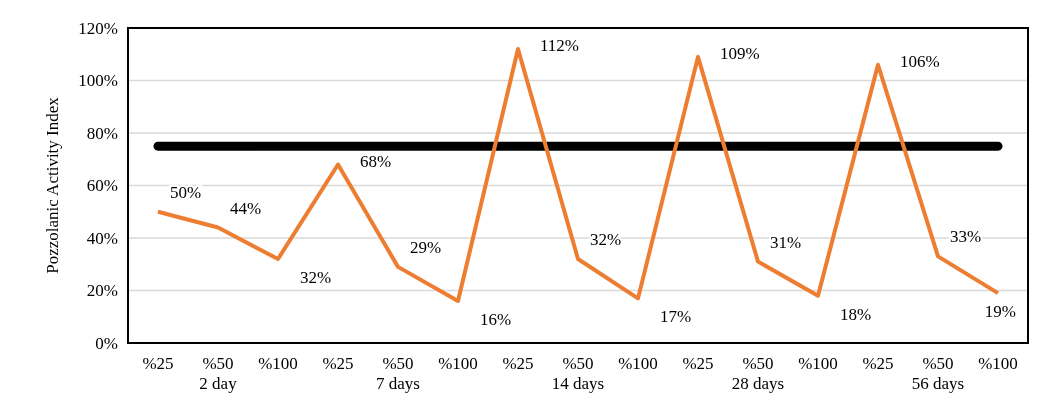  What do you see at coordinates (98, 28) in the screenshot?
I see `y-tick-label: 120%` at bounding box center [98, 28].